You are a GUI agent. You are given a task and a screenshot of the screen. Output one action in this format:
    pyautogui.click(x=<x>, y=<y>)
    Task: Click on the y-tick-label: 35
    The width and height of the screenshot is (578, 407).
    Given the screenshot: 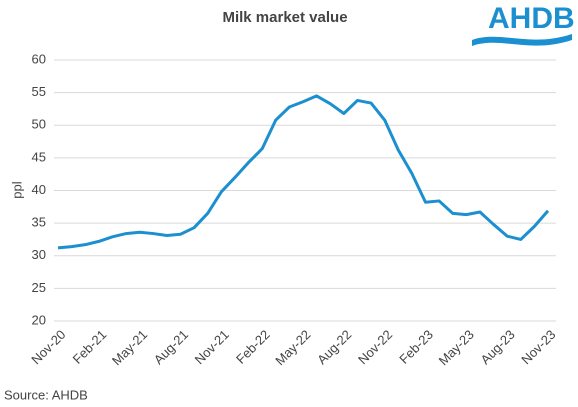 What is the action you would take?
    pyautogui.click(x=39, y=222)
    